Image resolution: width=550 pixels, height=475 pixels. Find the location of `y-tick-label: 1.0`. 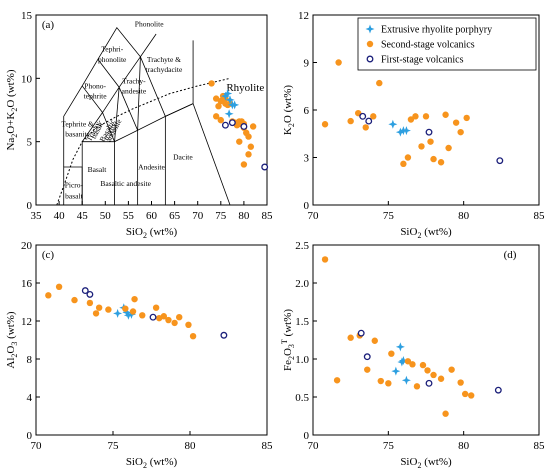

y-tick-label: 1.0 is located at coordinates (302, 360).